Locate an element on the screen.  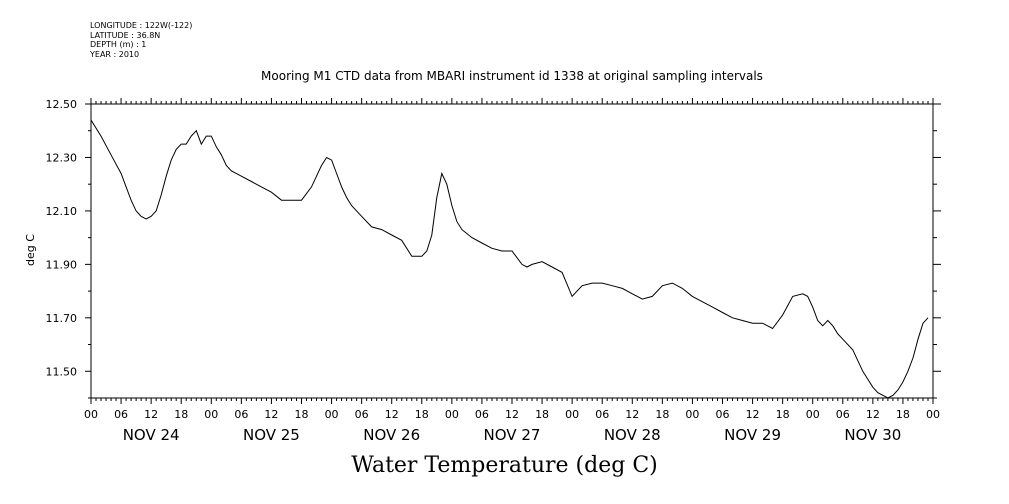
depth-label: DEPTH (m) : 1 is located at coordinates (118, 44).